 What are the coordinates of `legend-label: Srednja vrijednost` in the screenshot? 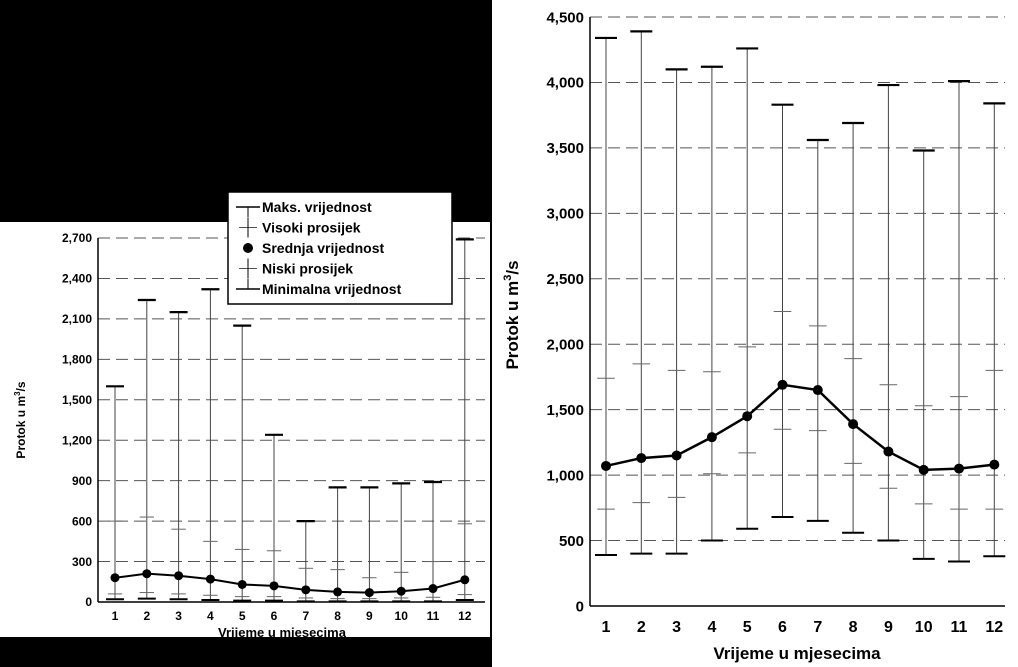 It's located at (323, 248).